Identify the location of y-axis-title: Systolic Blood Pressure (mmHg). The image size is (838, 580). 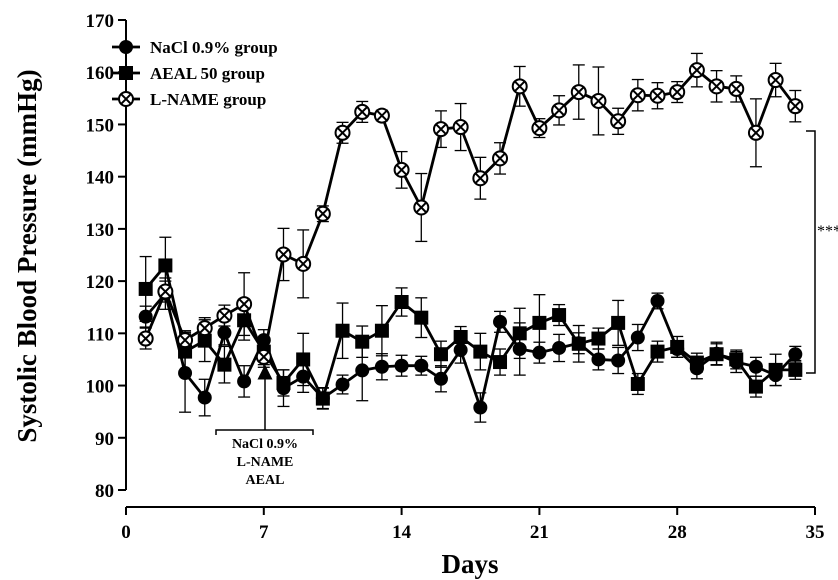
(27, 255).